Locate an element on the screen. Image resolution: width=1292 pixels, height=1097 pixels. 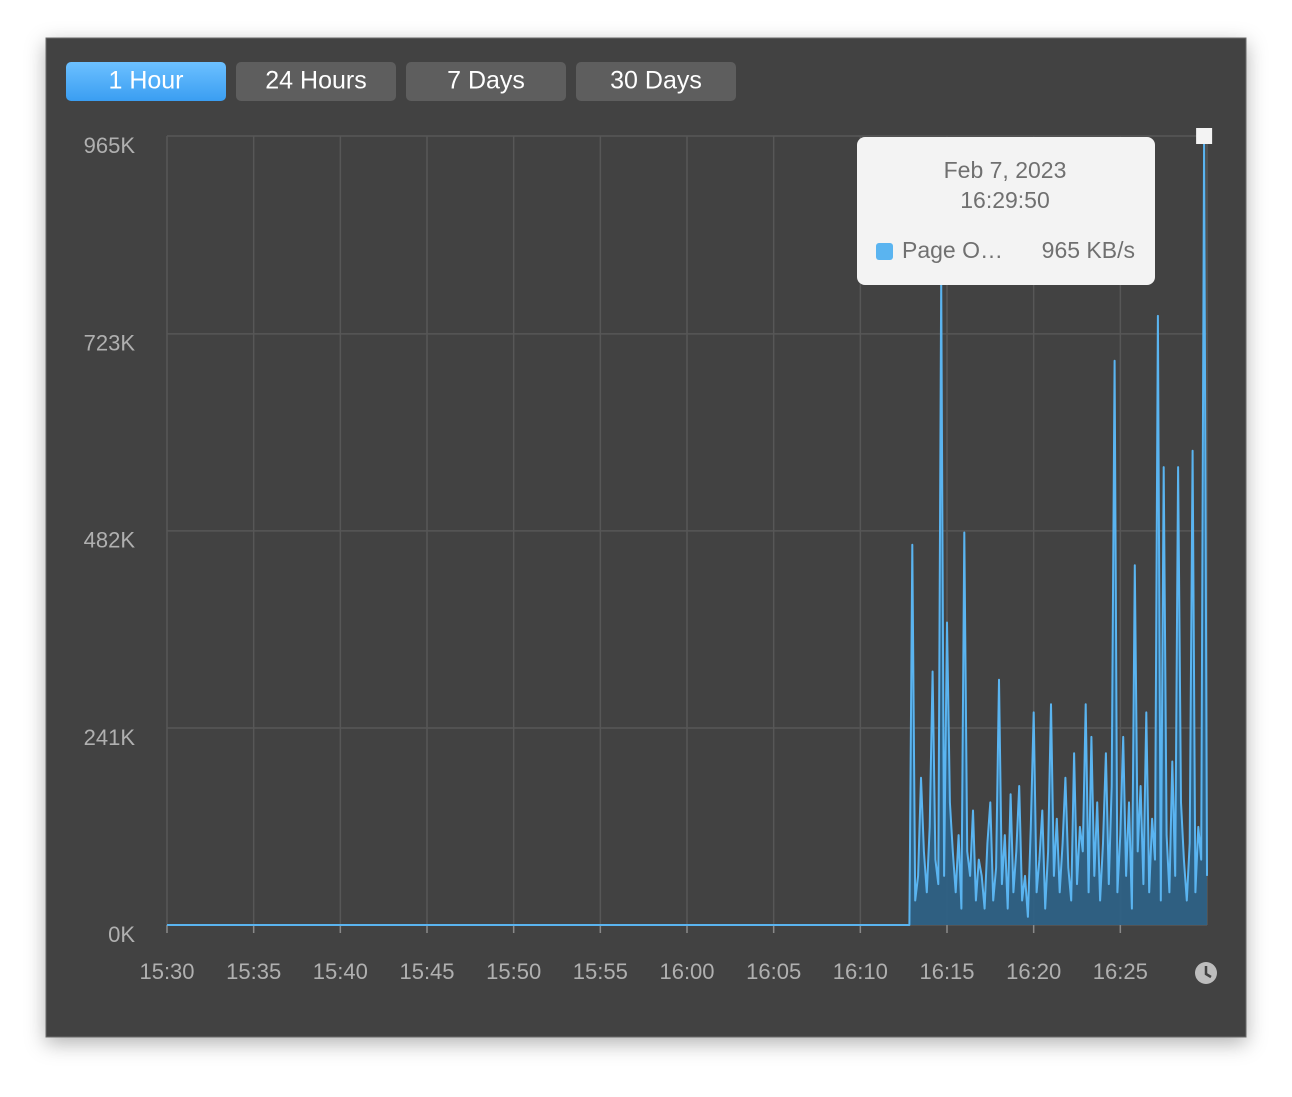
x-tick-label: 16:05 is located at coordinates (773, 971).